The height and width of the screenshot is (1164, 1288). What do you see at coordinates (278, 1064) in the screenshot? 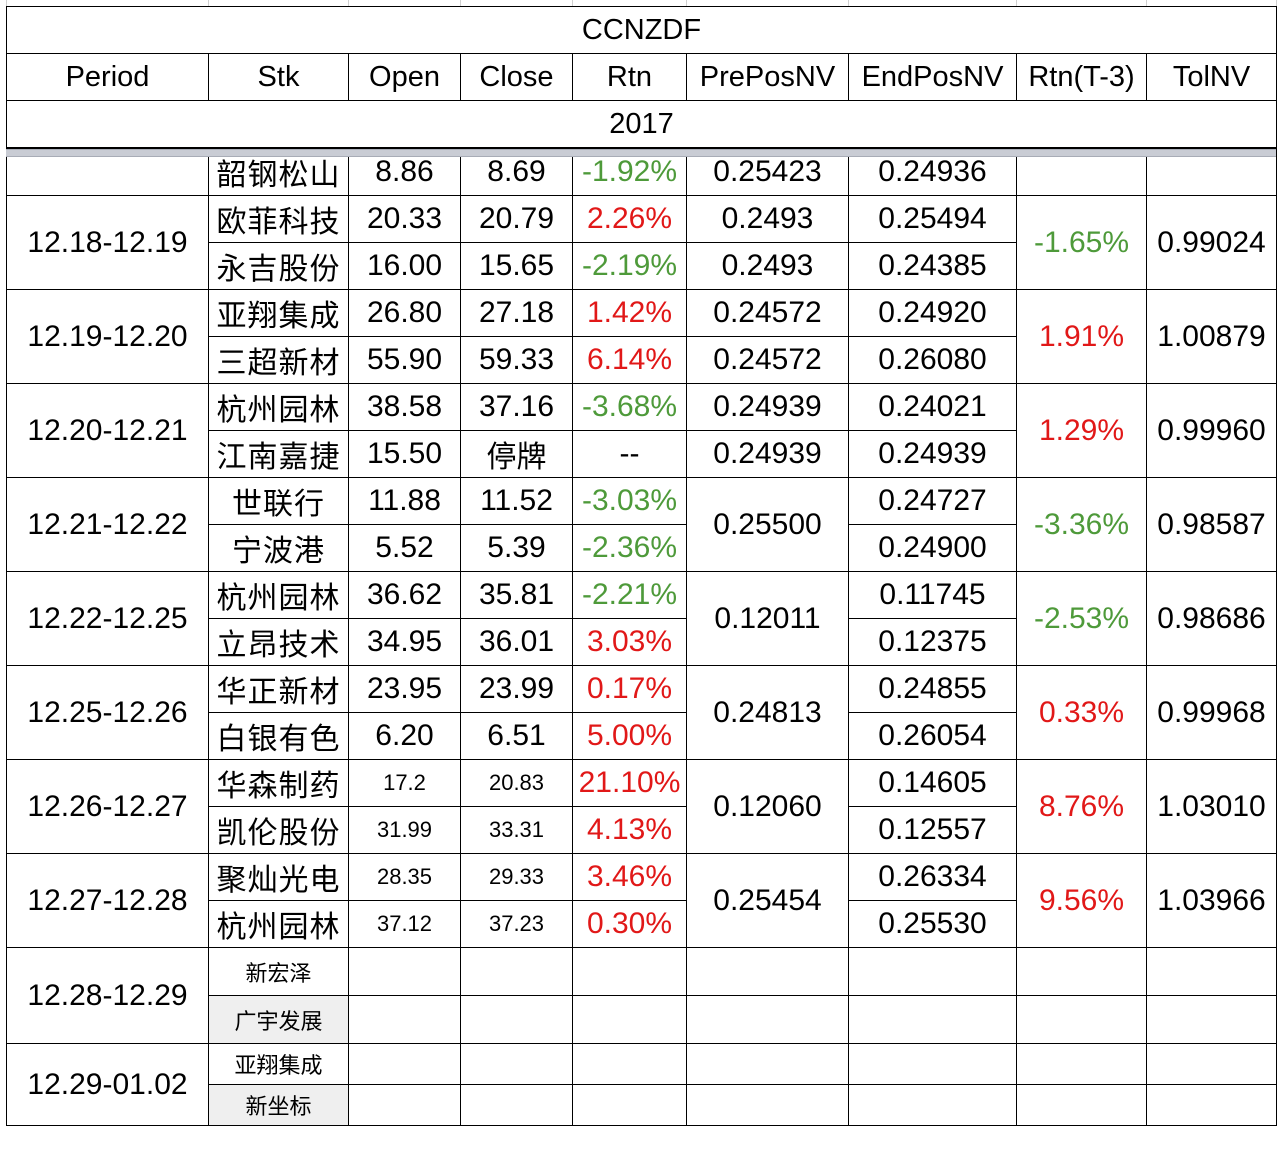
I see `stock-cell: 亚翔集成` at bounding box center [278, 1064].